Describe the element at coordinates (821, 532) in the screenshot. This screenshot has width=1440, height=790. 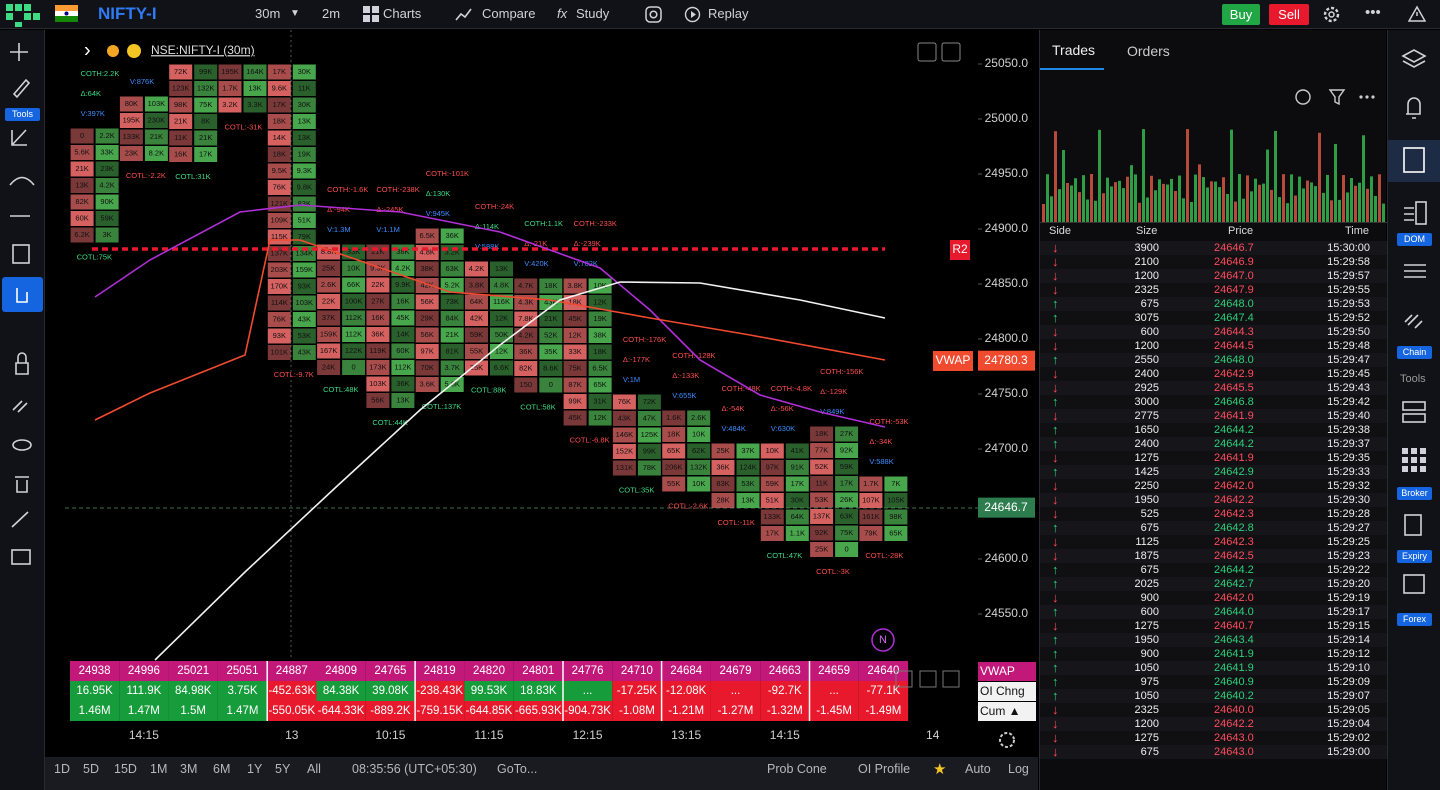
I see `bid-label: 92K` at that location.